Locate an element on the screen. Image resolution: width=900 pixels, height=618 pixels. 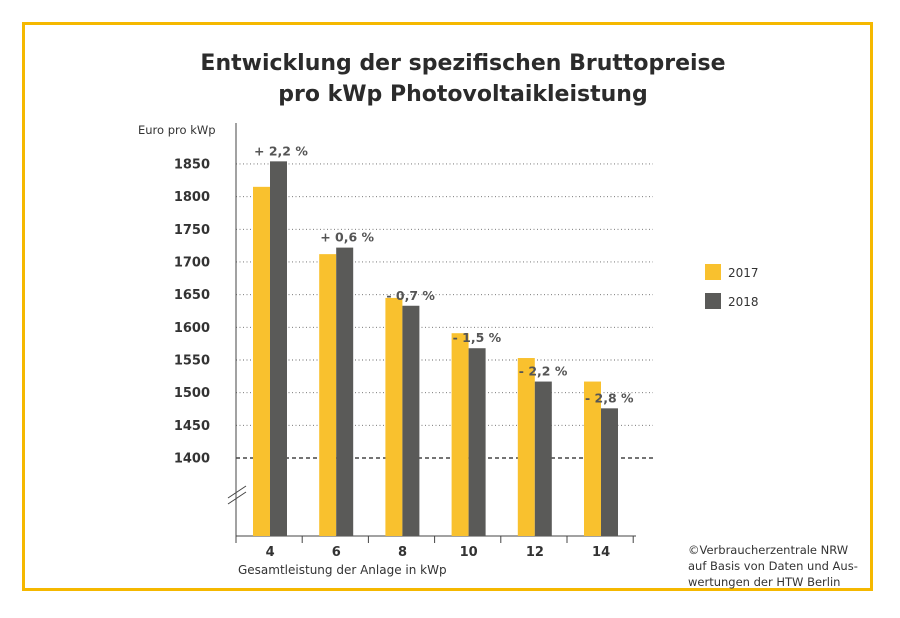
y-tick-1850: 1850 is located at coordinates (192, 164).